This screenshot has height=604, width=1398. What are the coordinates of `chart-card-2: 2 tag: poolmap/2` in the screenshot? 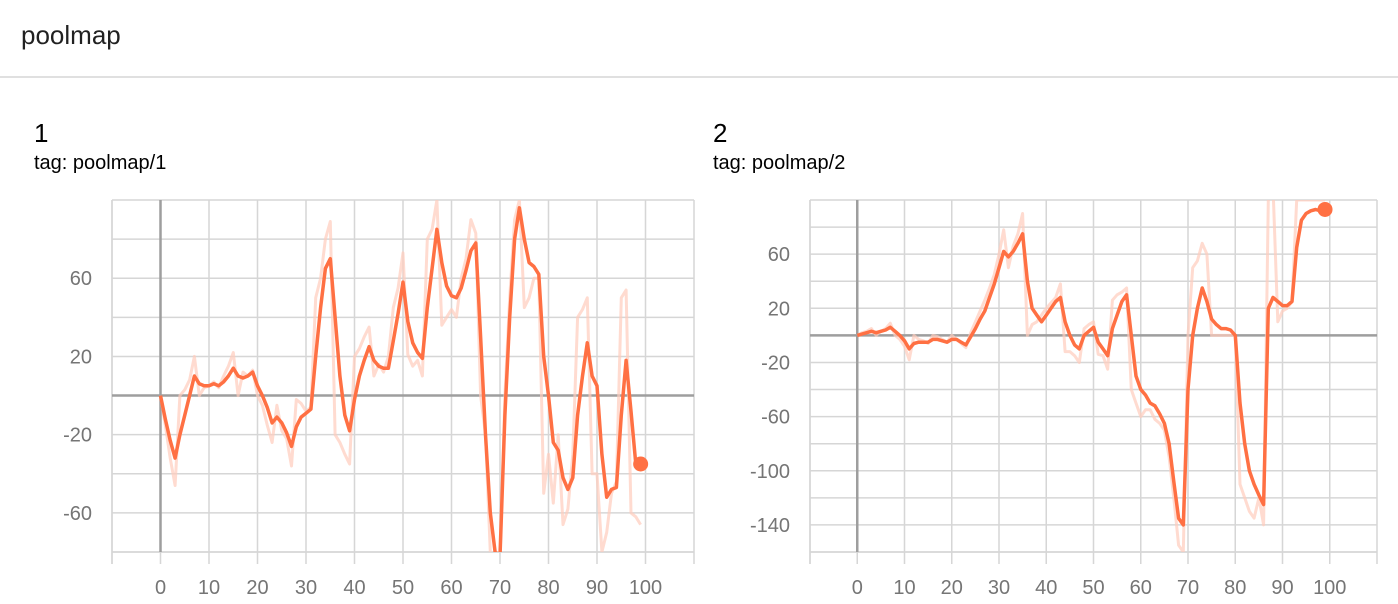 It's located at (779, 146).